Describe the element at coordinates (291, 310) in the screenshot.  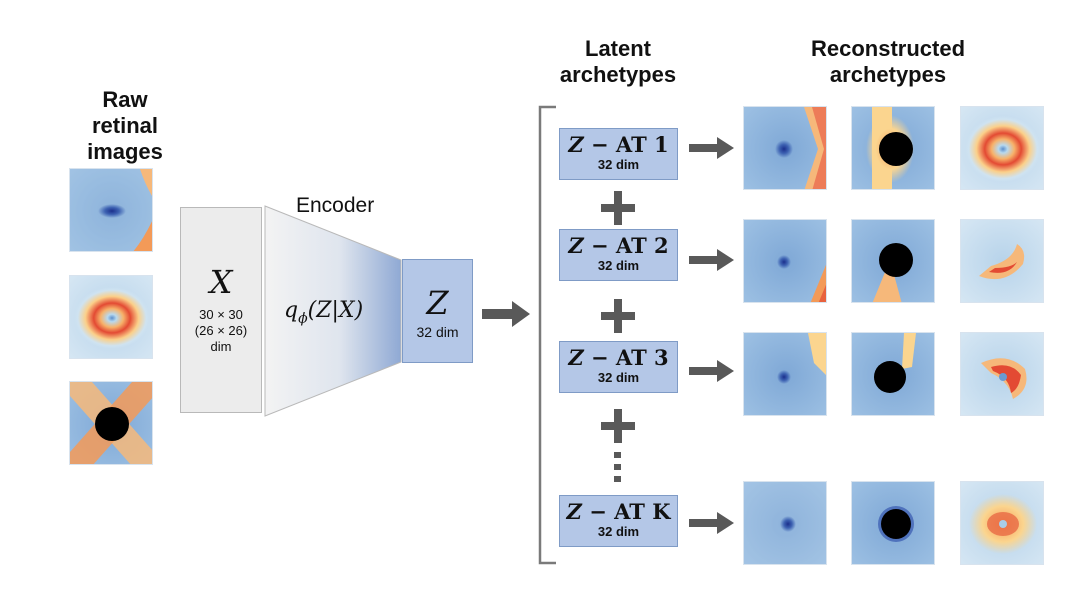
I see `encoder-q: q` at that location.